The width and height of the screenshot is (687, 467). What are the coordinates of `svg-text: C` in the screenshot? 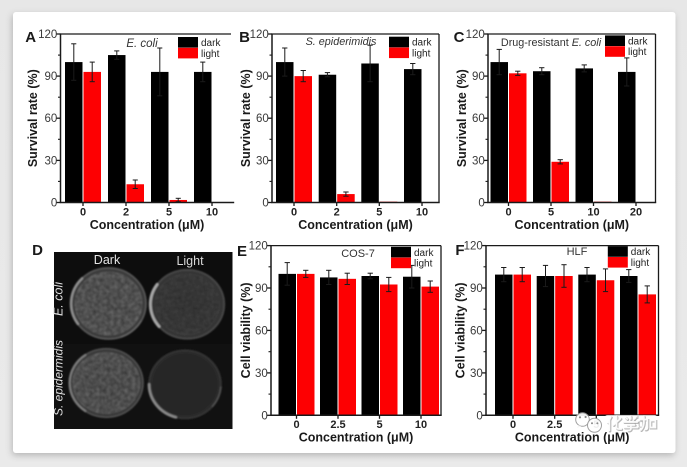 It's located at (459, 37).